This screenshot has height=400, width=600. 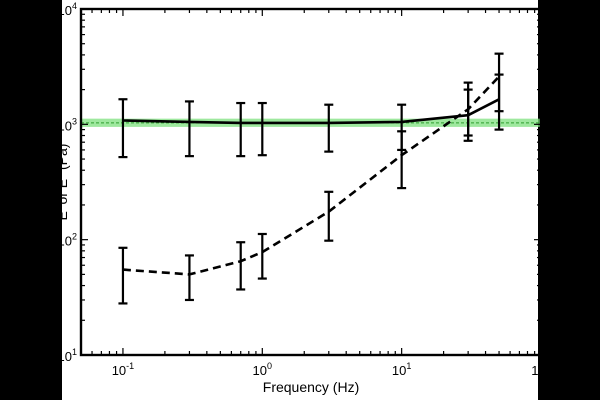 I want to click on y-axis-label: E' or E" (Pa), so click(x=62, y=182).